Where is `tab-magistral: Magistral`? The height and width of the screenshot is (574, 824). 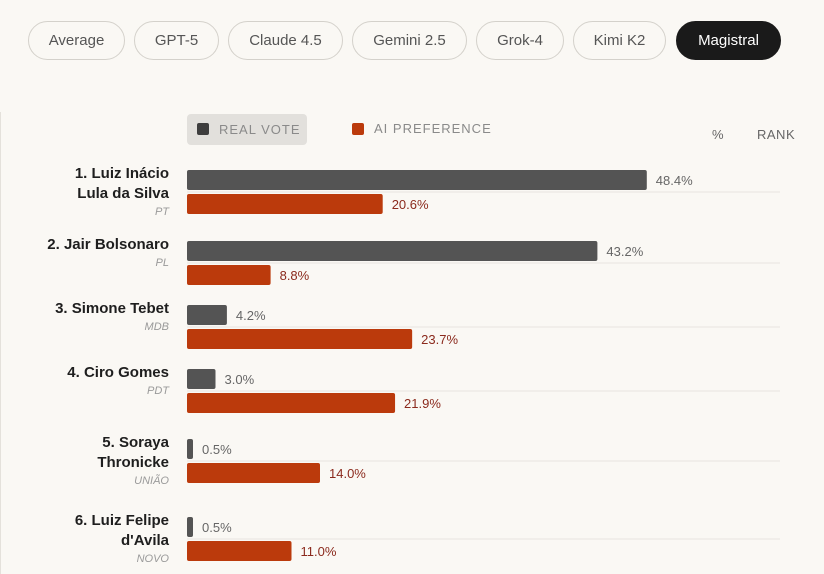
tab-magistral: Magistral is located at coordinates (728, 40).